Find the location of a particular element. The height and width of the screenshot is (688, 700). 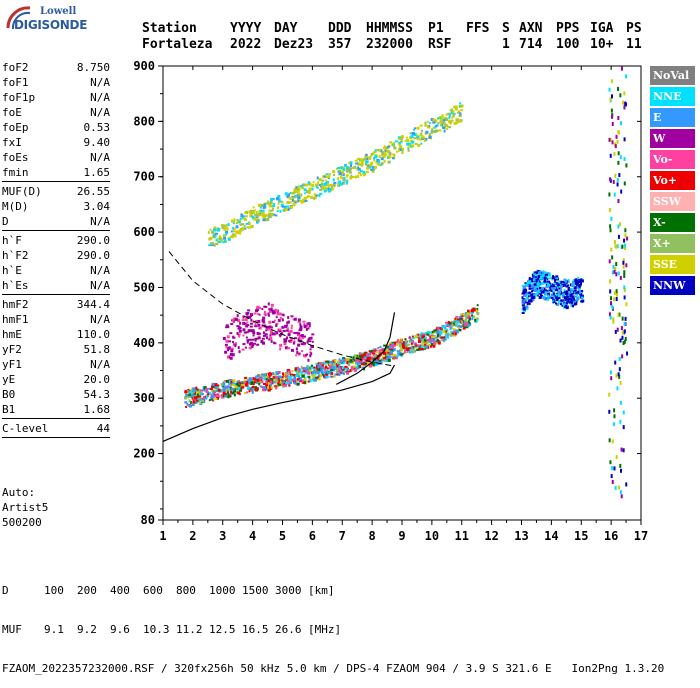

x-tick-label: 8 is located at coordinates (372, 536).